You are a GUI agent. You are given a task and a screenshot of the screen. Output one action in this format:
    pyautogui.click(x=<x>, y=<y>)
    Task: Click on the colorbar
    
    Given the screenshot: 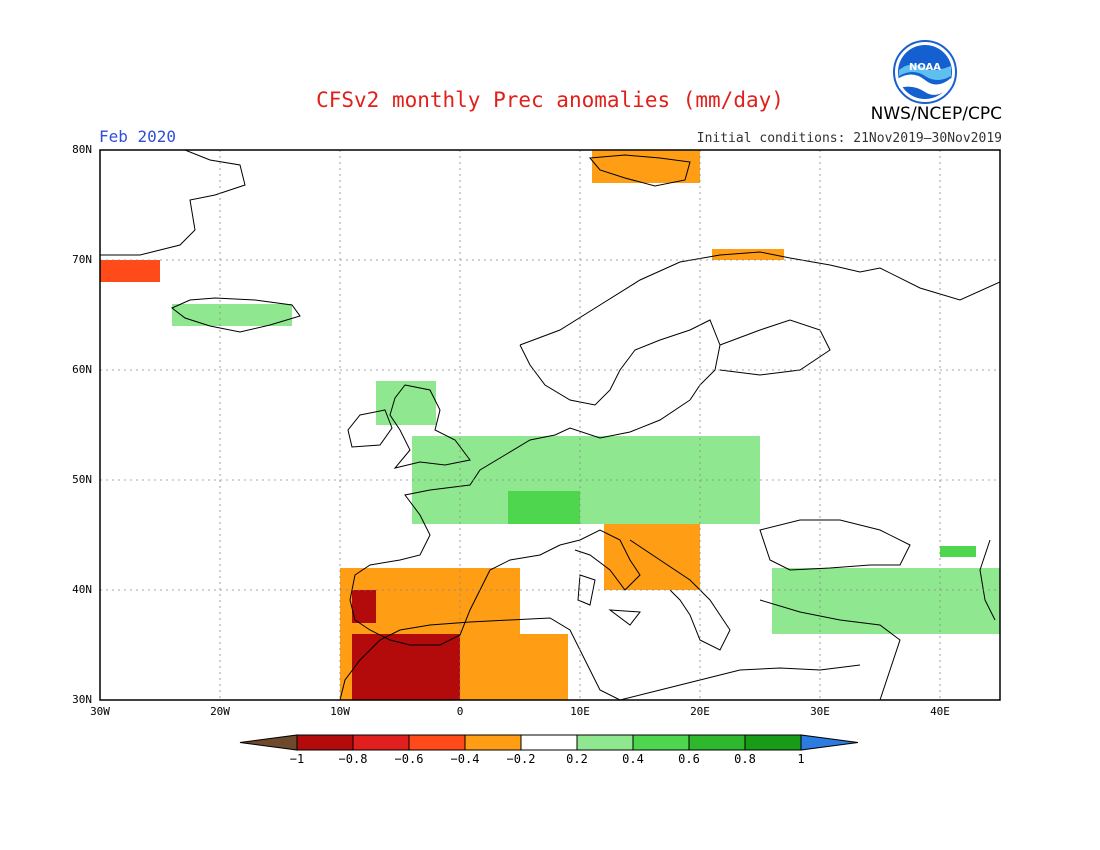 What is the action you would take?
    pyautogui.click(x=549, y=742)
    